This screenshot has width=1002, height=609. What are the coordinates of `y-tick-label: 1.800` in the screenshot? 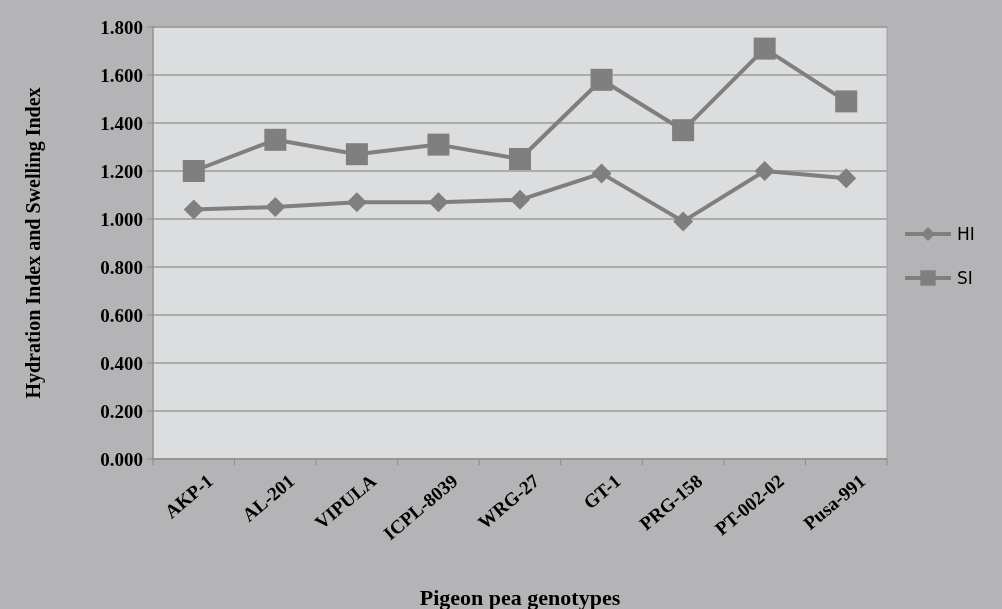 It's located at (121, 27).